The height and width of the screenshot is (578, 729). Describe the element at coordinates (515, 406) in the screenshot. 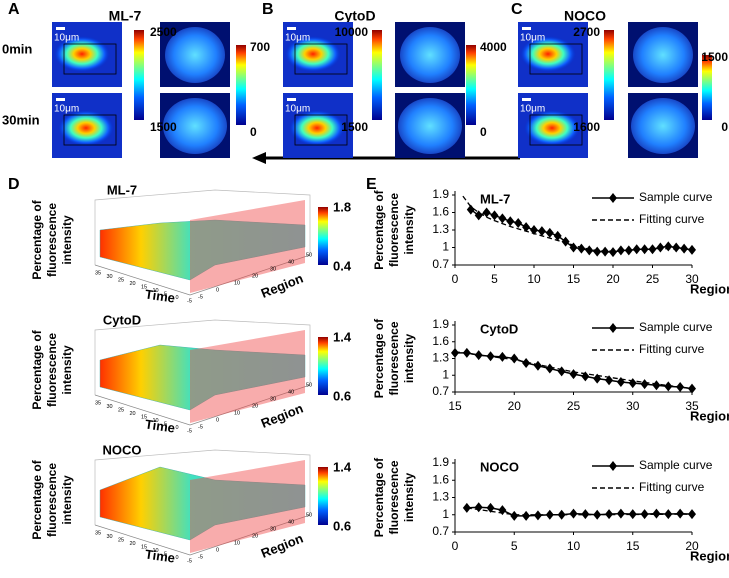

I see `x-tick-label: 20` at that location.